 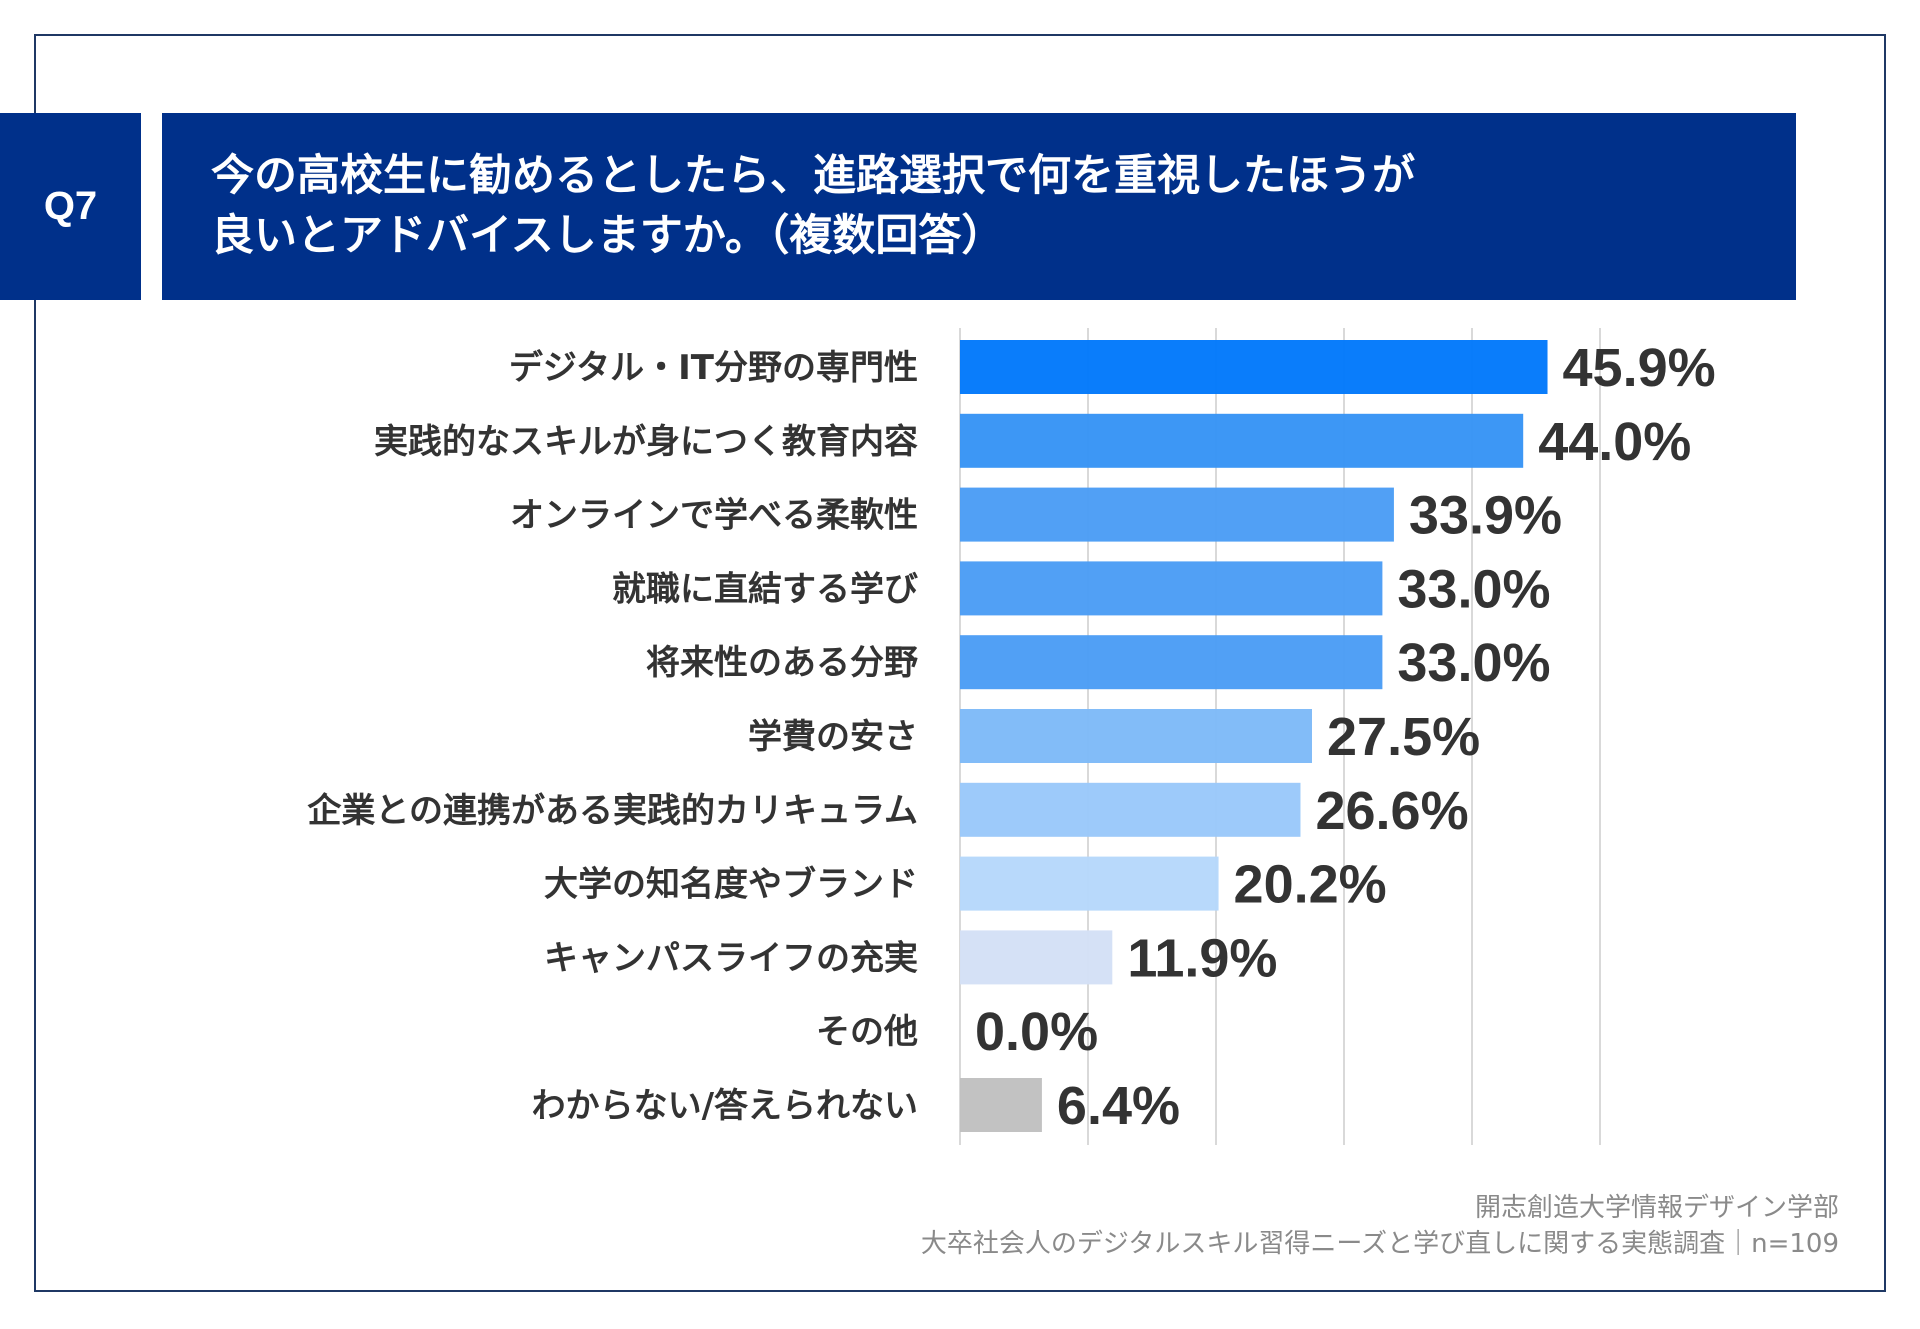 What do you see at coordinates (1485, 516) in the screenshot?
I see `value-label: 33.9%` at bounding box center [1485, 516].